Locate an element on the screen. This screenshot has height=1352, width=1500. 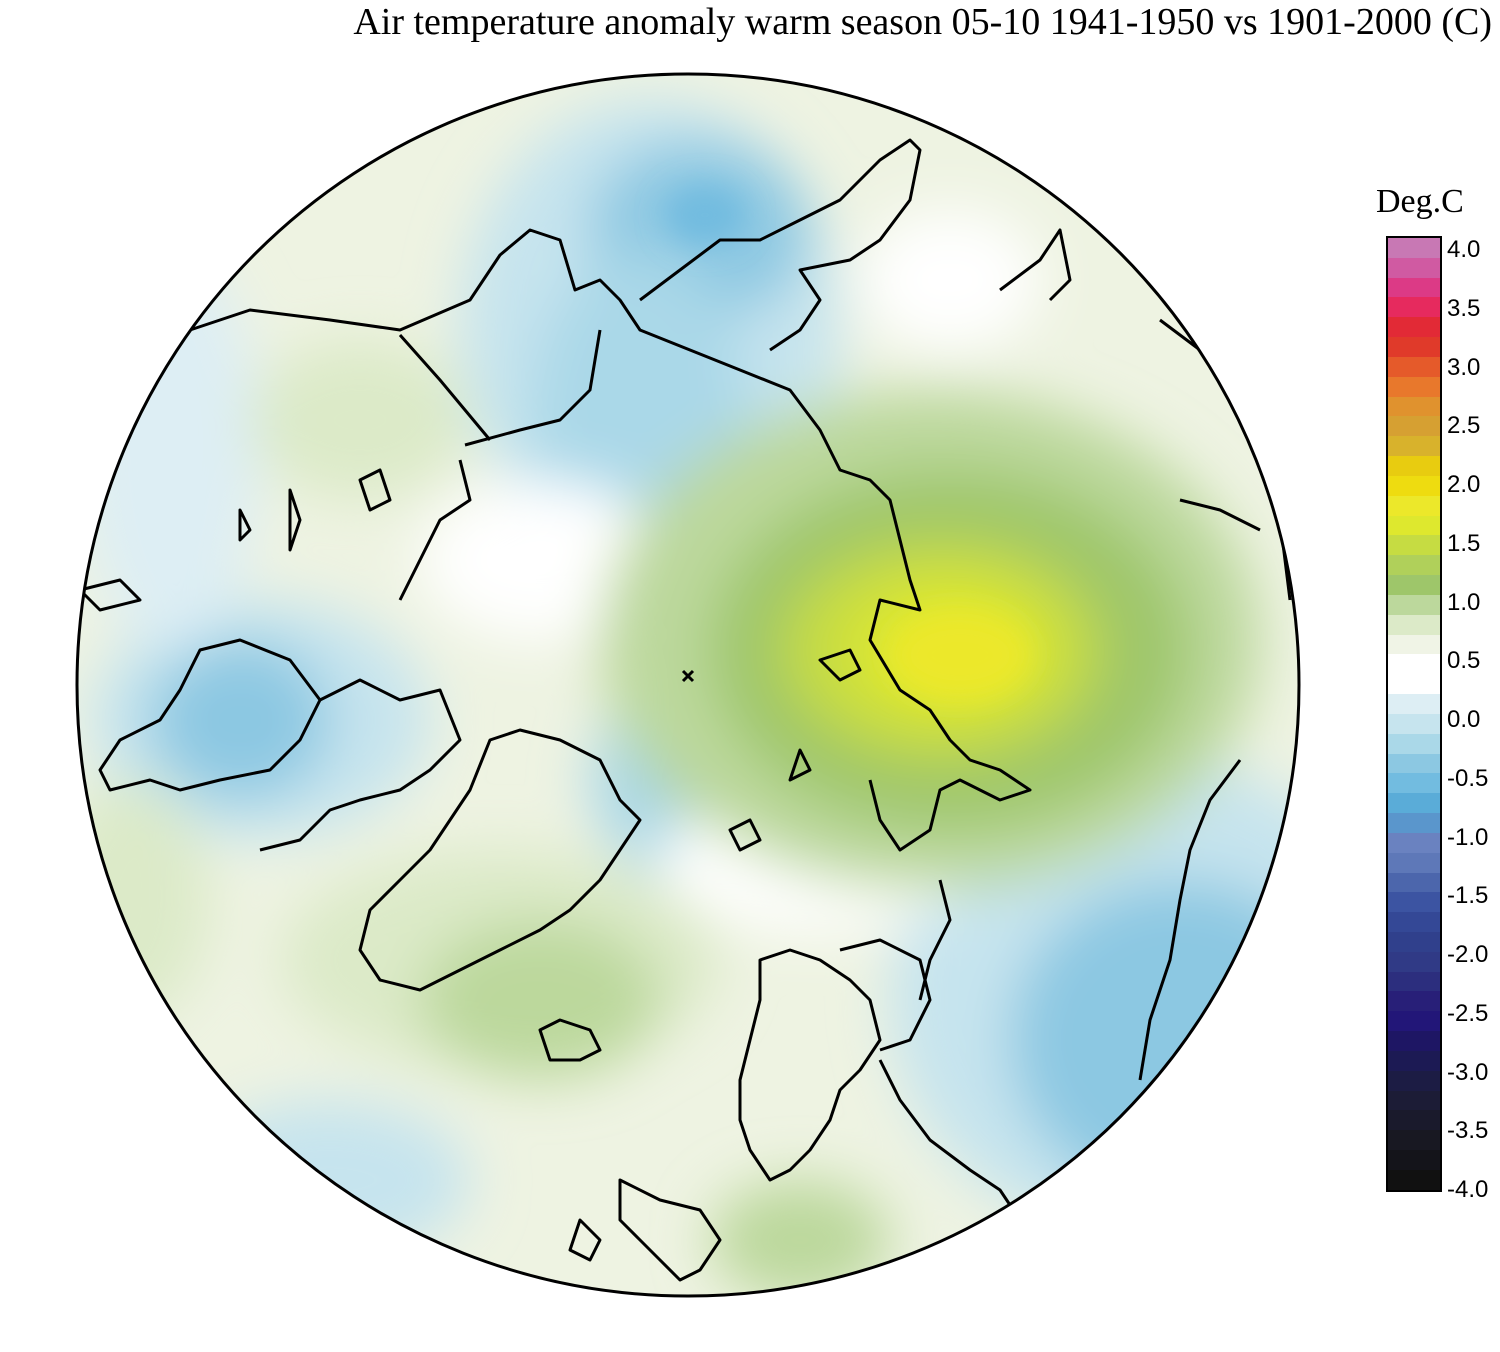
north-pole-marker is located at coordinates (688, 676).